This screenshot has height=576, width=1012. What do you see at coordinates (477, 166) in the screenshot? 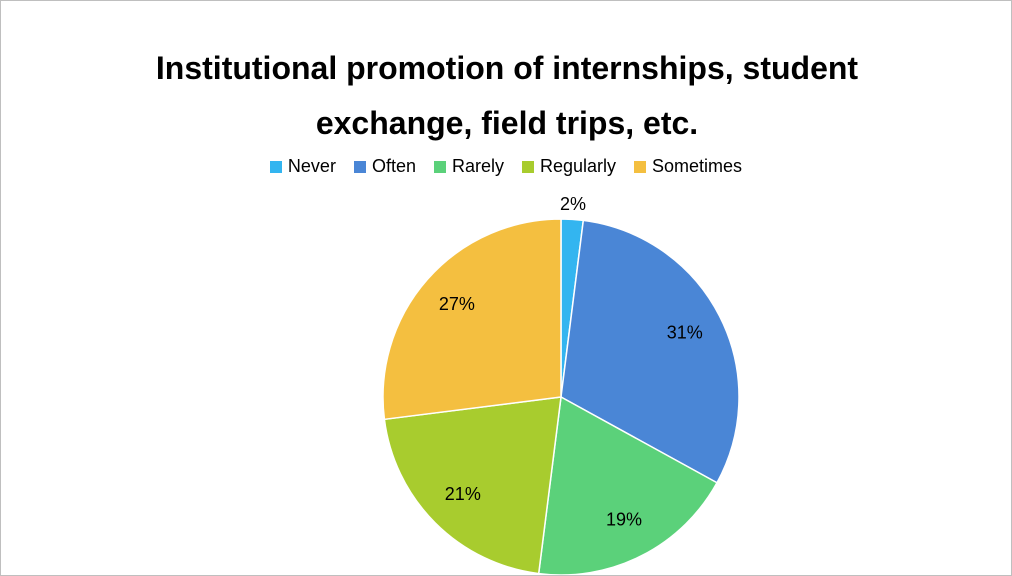
I see `legend-label: Rarely` at bounding box center [477, 166].